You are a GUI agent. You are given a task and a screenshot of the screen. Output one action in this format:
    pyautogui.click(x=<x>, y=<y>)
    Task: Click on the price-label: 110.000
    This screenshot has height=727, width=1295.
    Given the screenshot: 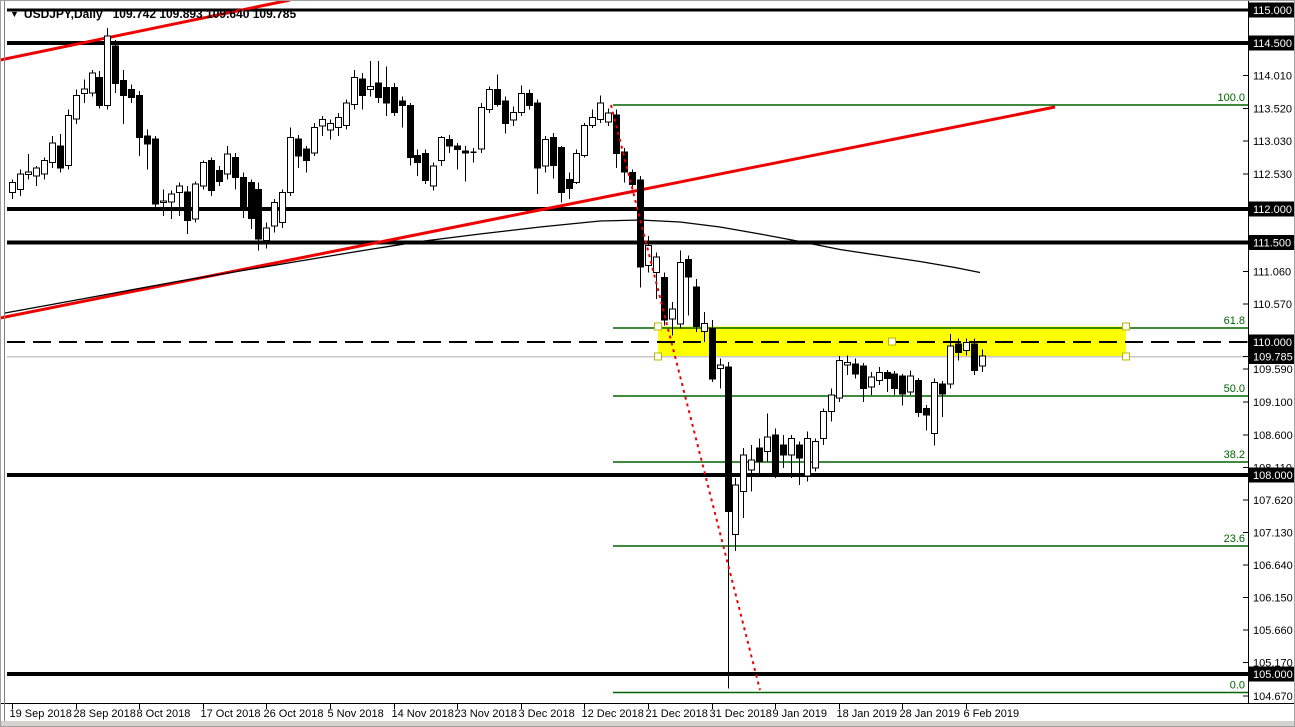 What is the action you would take?
    pyautogui.click(x=1272, y=343)
    